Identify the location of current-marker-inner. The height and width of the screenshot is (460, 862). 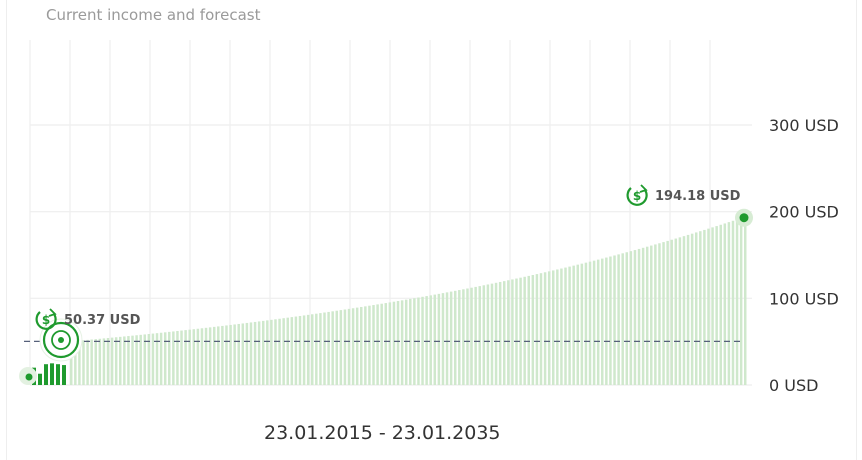
(61, 340).